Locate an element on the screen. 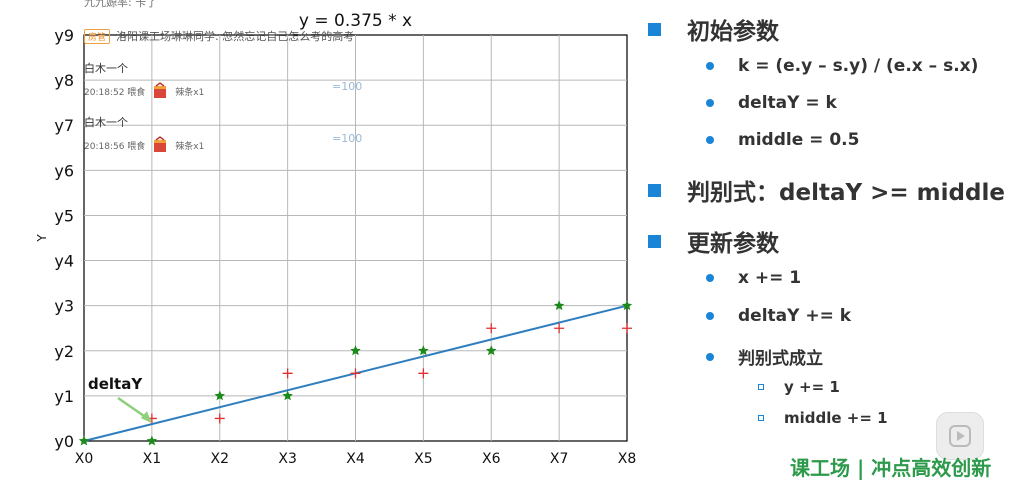  play-icon is located at coordinates (960, 436).